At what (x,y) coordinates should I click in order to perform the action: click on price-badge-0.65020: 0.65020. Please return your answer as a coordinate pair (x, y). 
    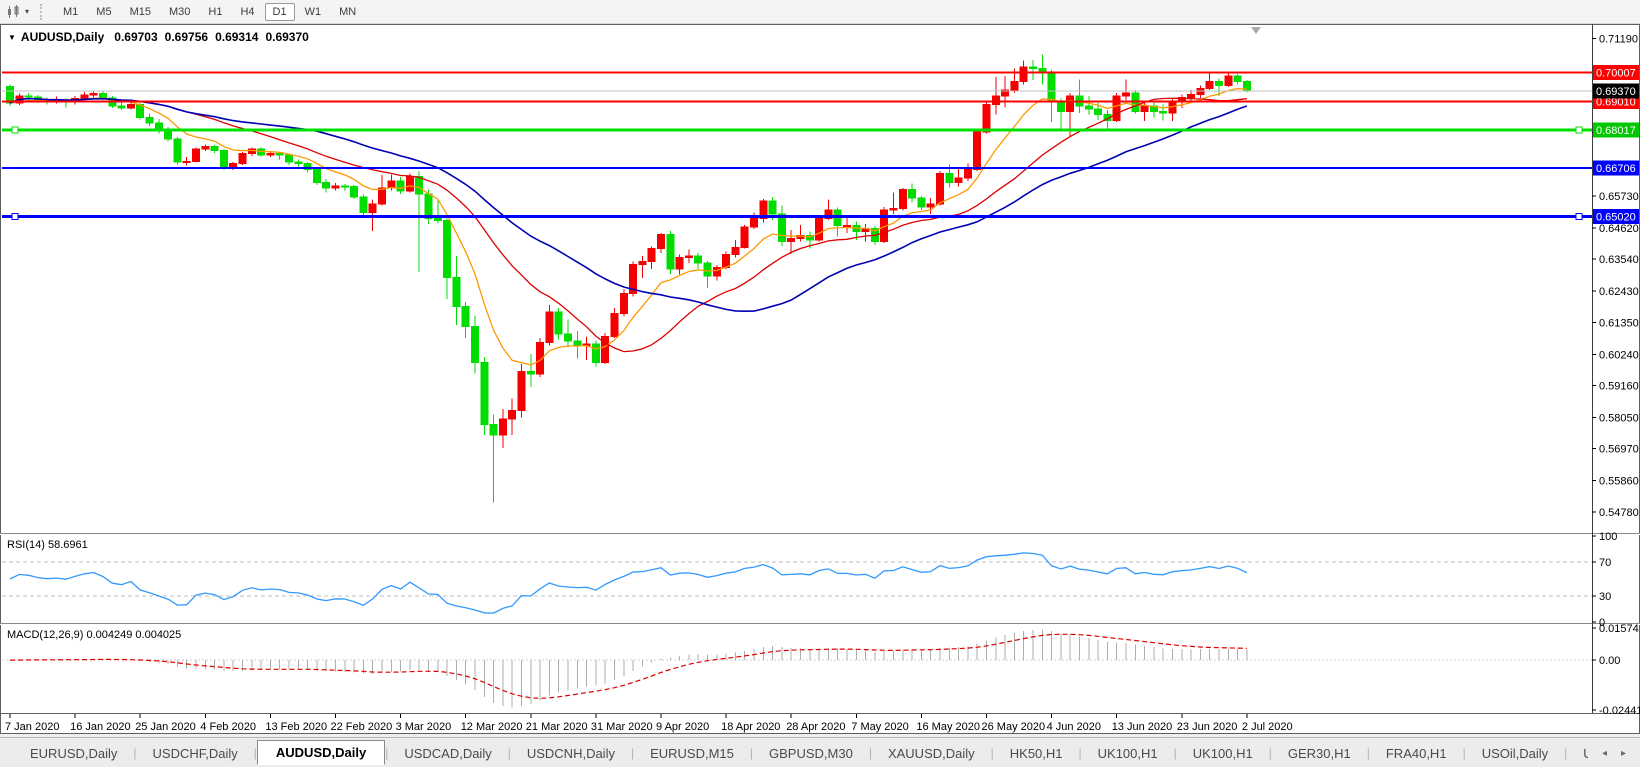
    Looking at the image, I should click on (1616, 217).